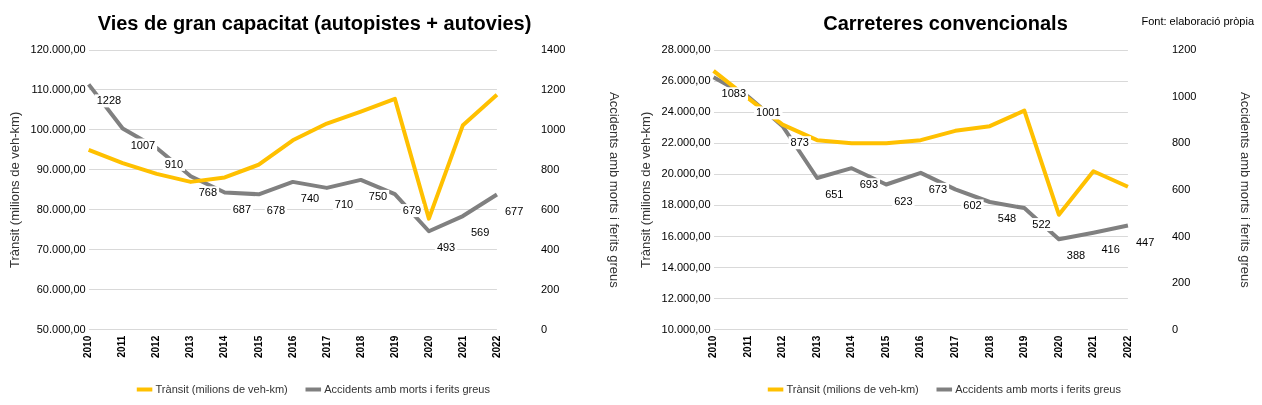  Describe the element at coordinates (344, 203) in the screenshot. I see `data-label: 710` at that location.